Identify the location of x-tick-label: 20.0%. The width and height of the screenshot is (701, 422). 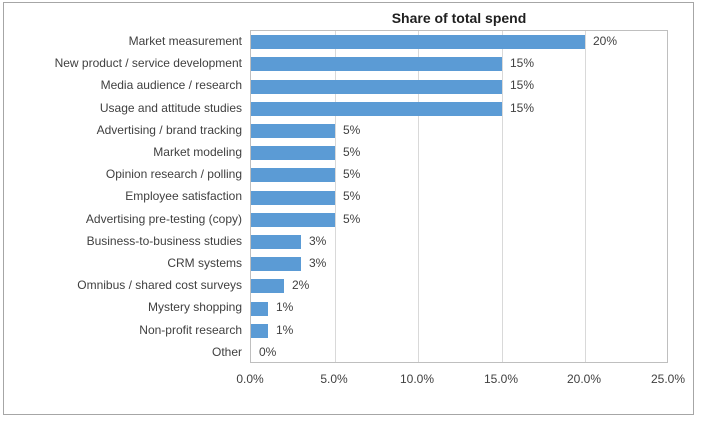
(584, 379).